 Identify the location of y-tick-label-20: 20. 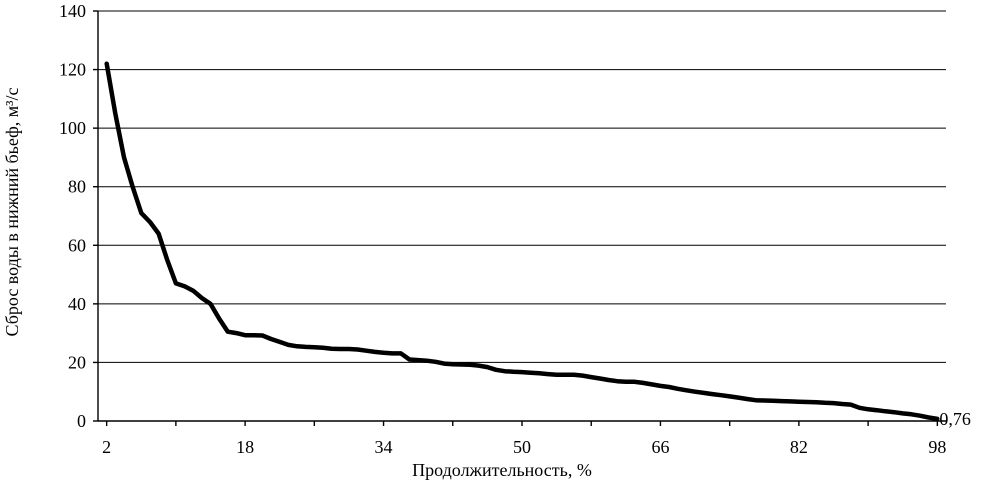
(77, 362).